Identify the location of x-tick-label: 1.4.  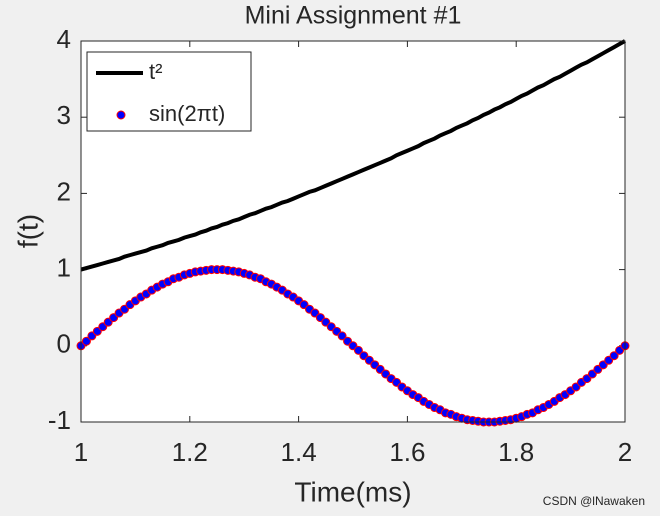
(299, 452).